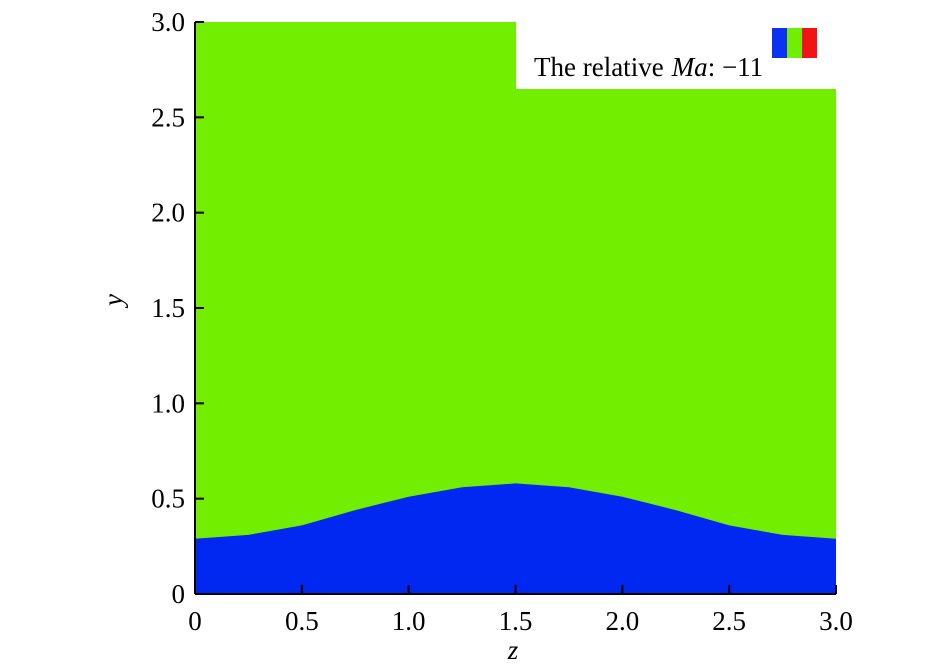  Describe the element at coordinates (689, 67) in the screenshot. I see `legend-symbol: Ma` at that location.